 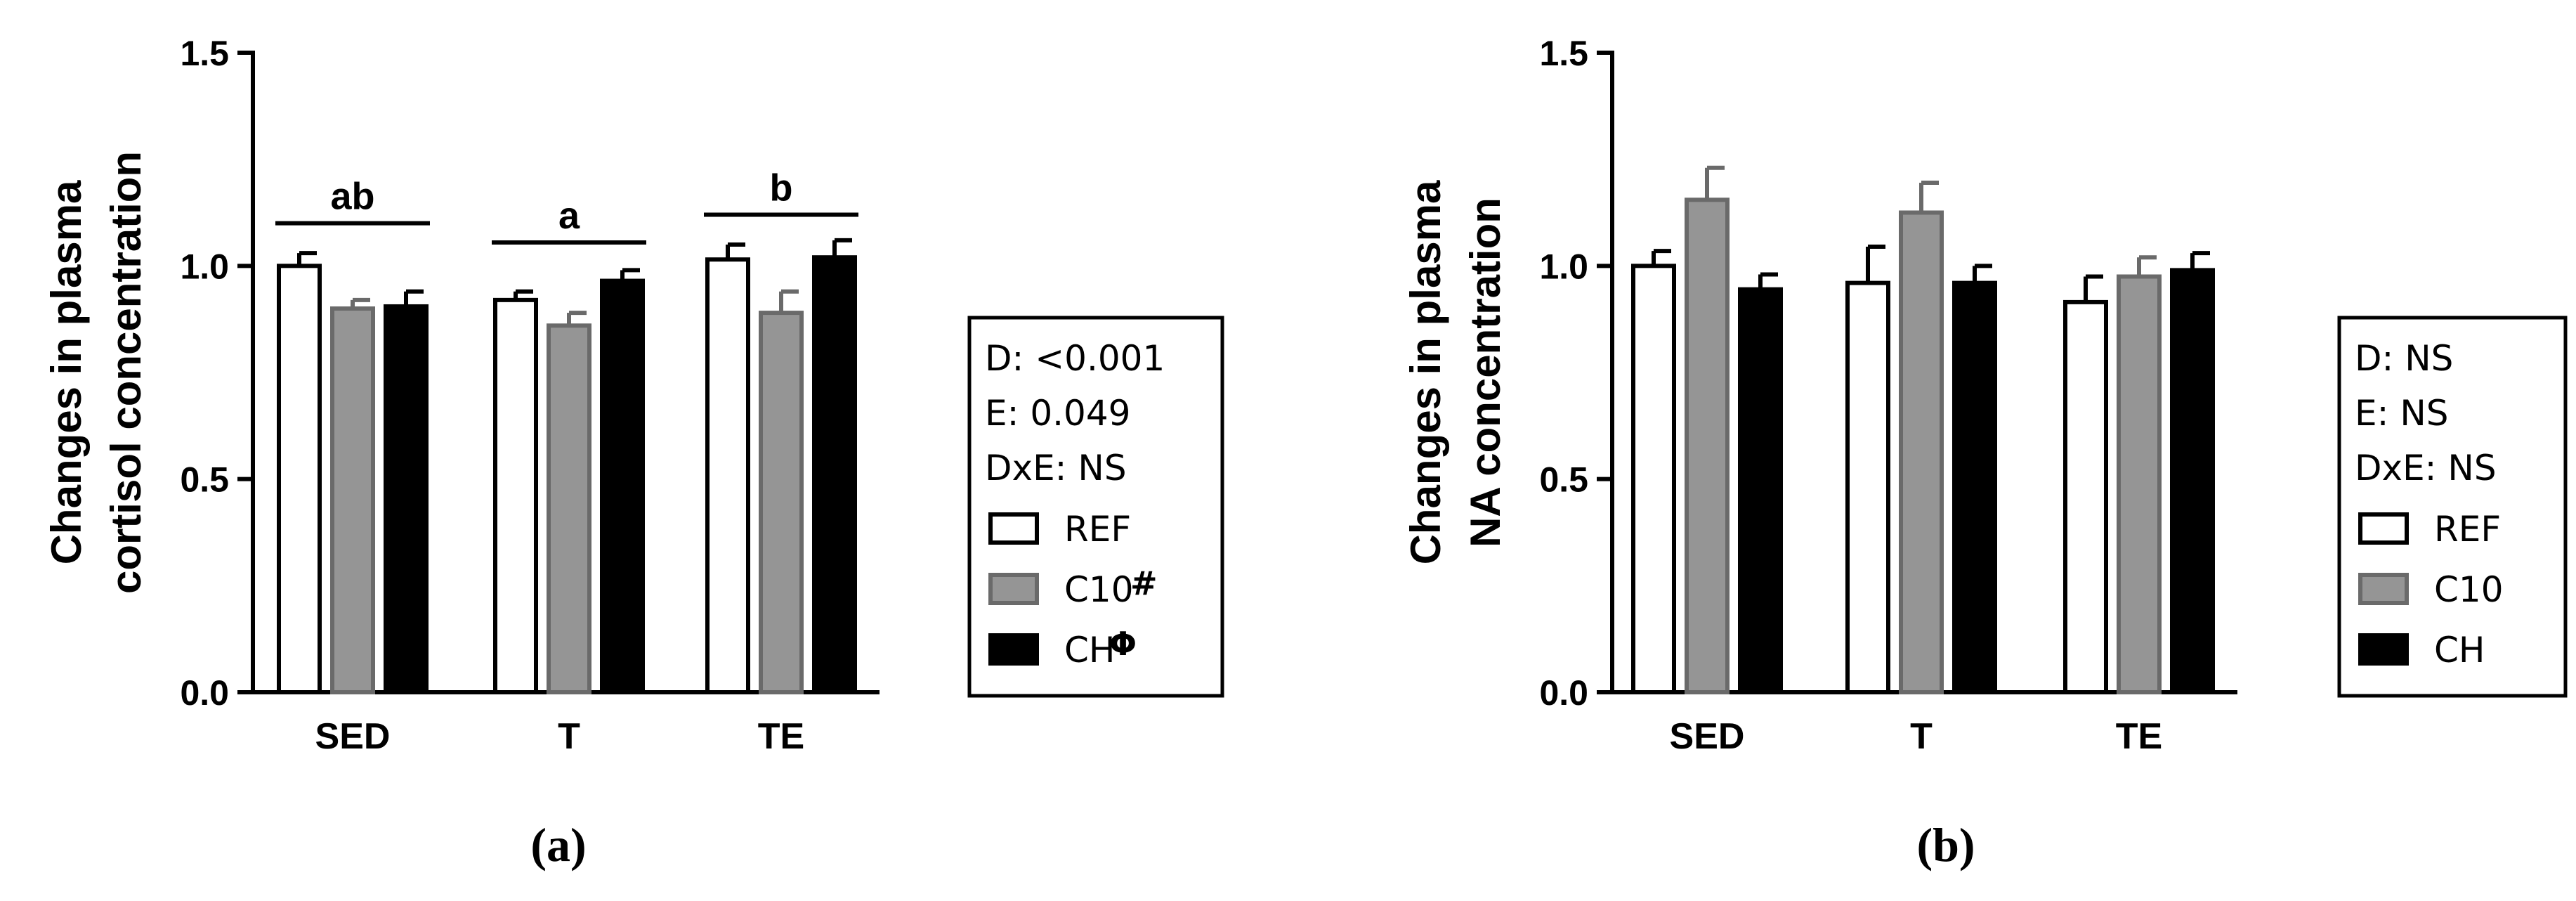 What do you see at coordinates (352, 197) in the screenshot?
I see `significance-label: ab` at bounding box center [352, 197].